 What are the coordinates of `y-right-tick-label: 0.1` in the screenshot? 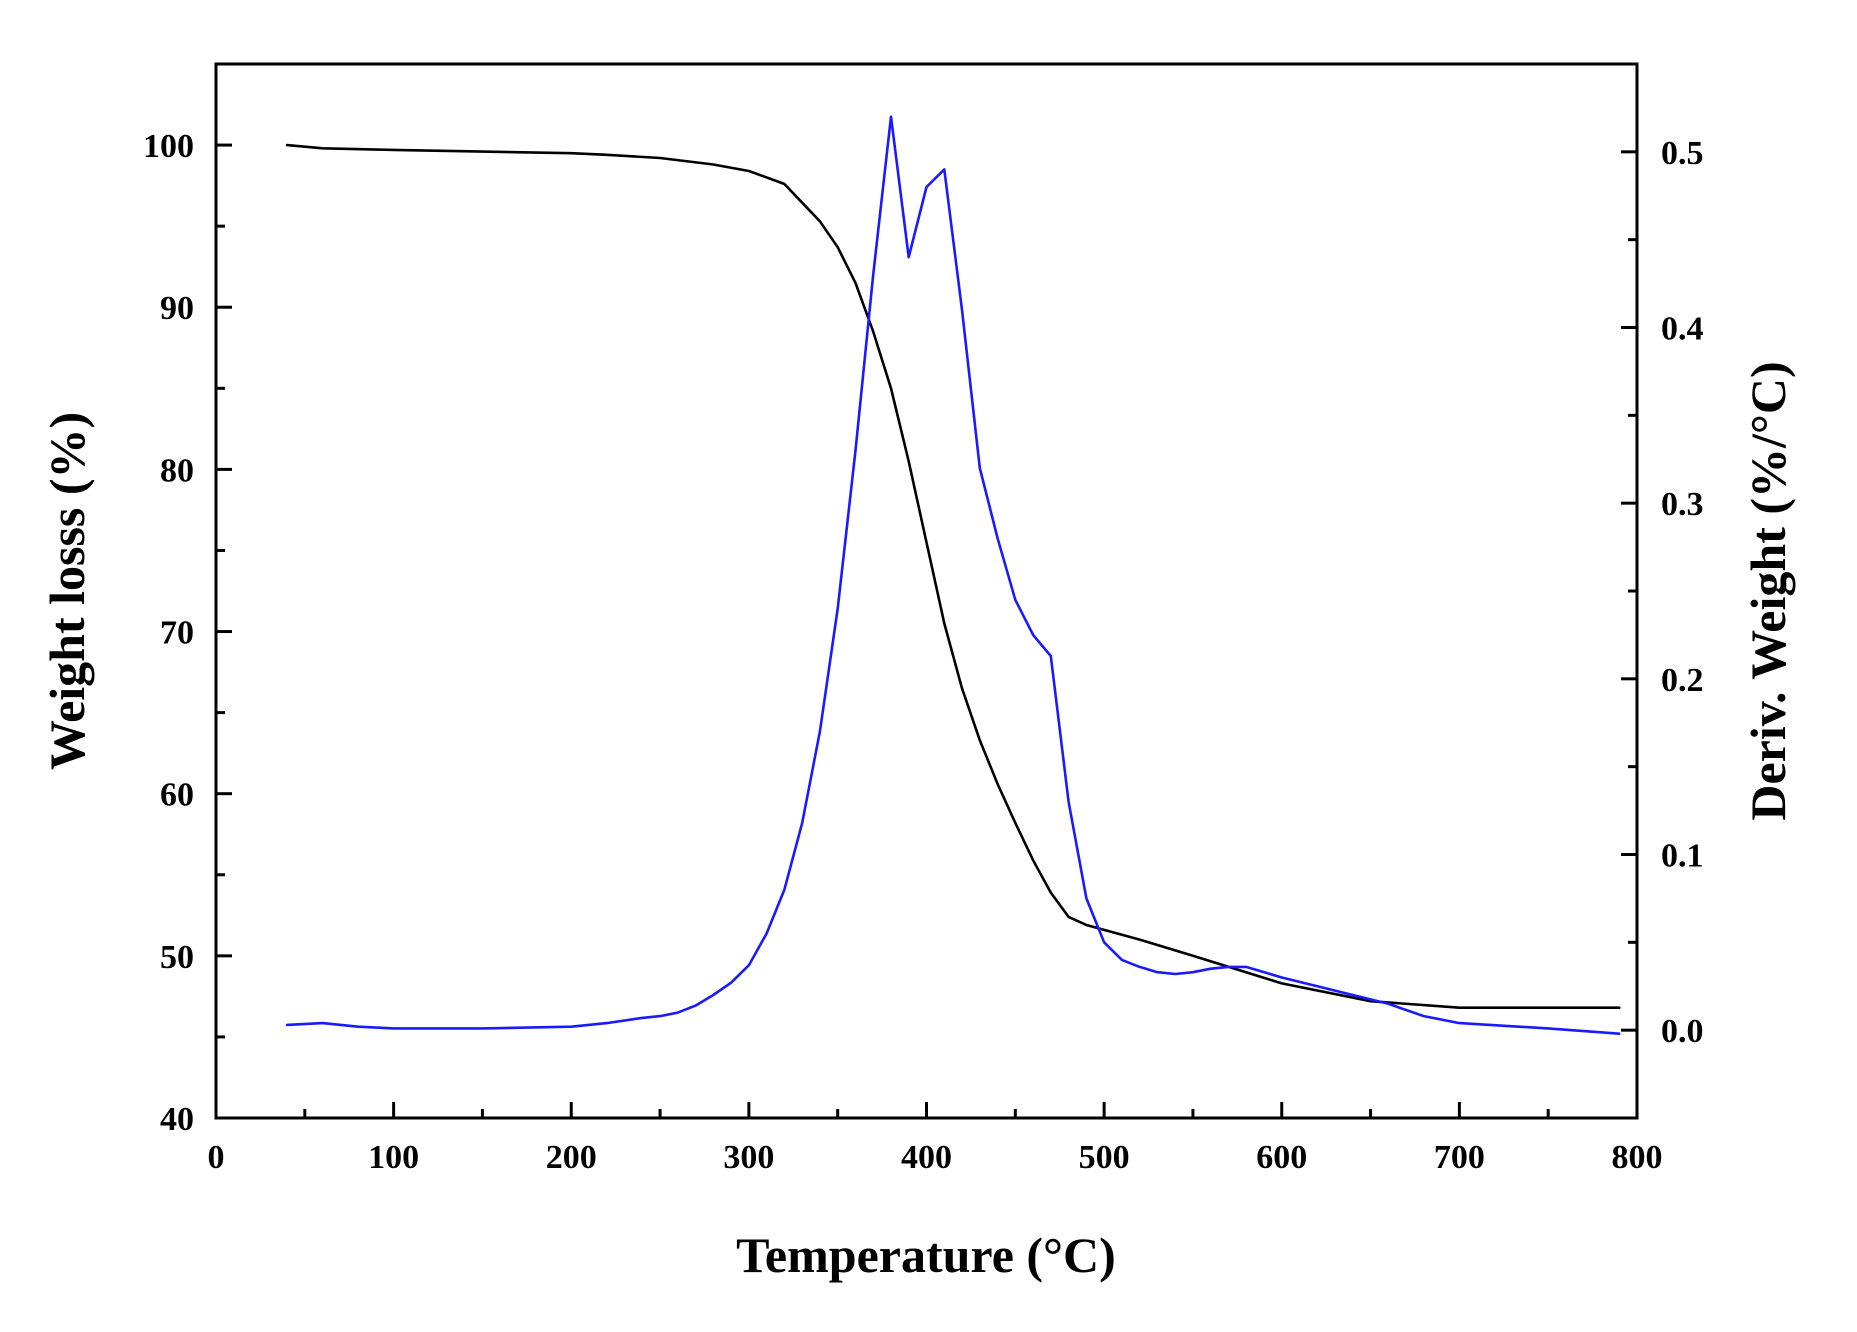 It's located at (1682, 856).